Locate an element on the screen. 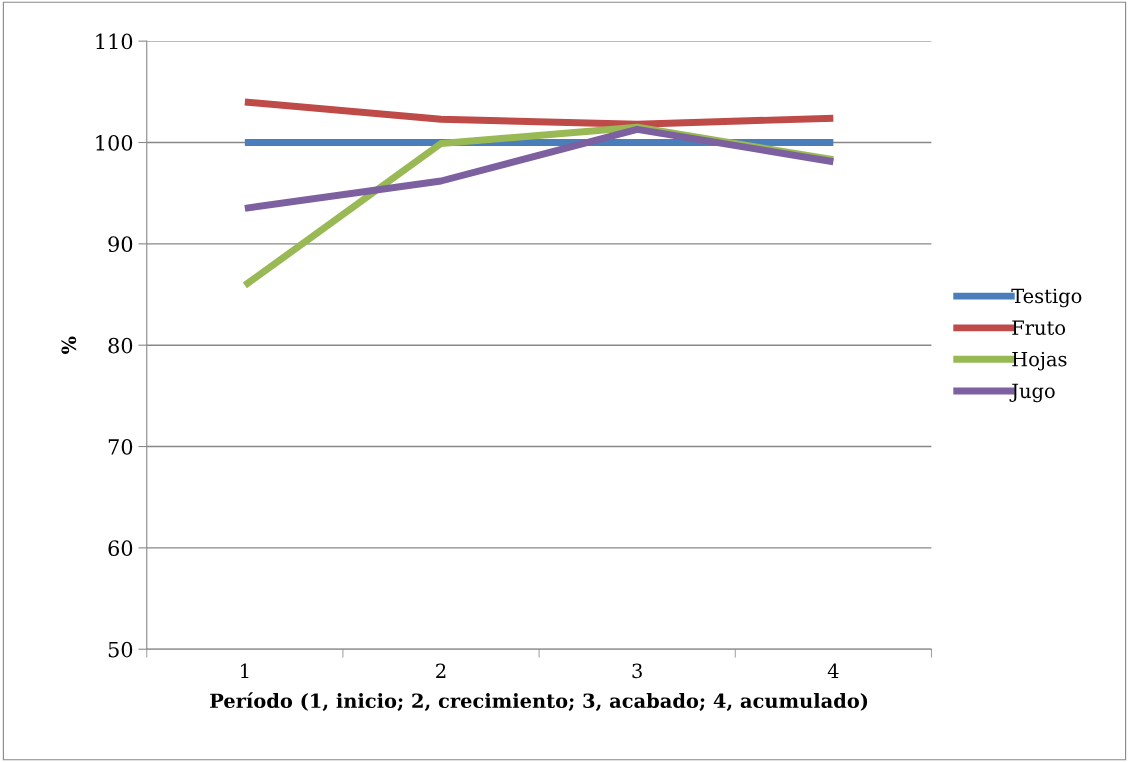  legend-label: Testigo is located at coordinates (1046, 298).